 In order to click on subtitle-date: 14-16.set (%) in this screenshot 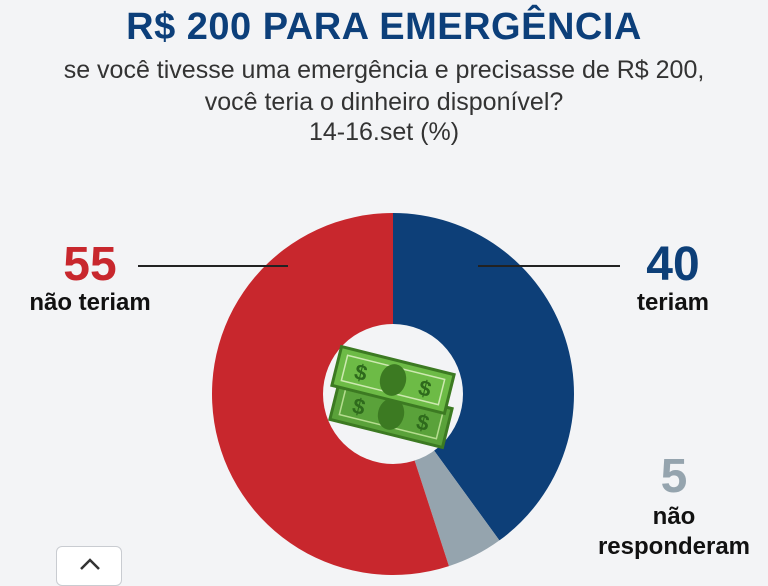, I will do `click(384, 132)`.